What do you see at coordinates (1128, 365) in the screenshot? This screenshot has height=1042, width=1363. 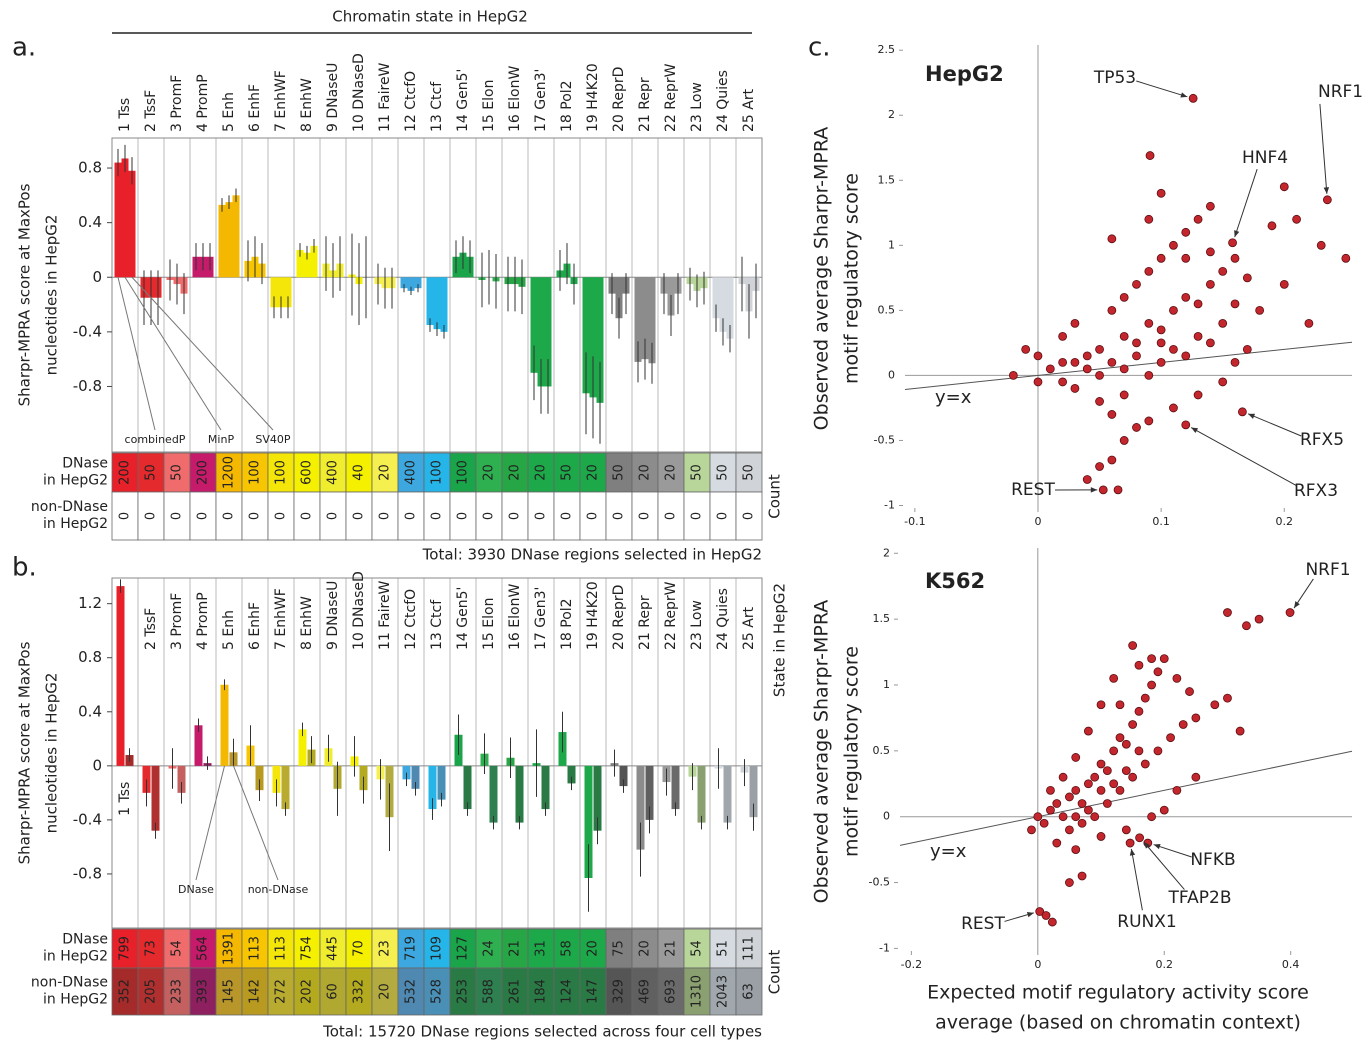 I see `identity-line` at bounding box center [1128, 365].